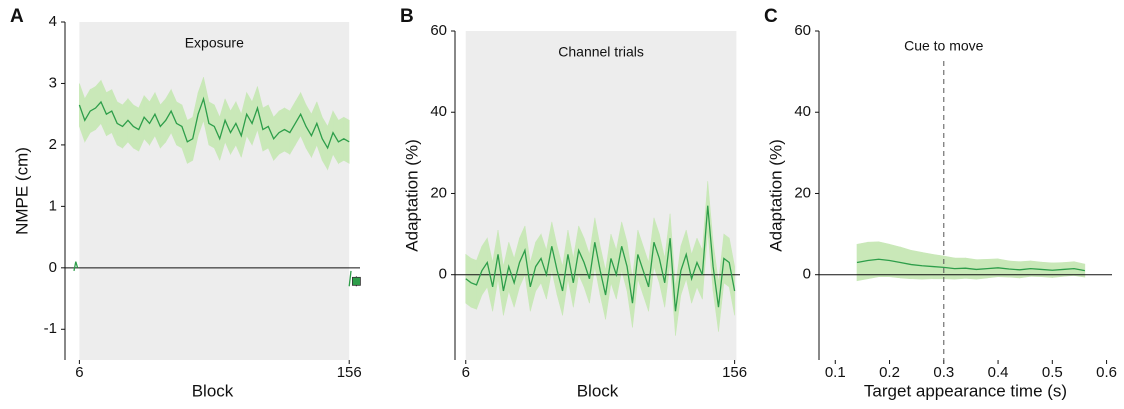 The image size is (1124, 409). I want to click on annotation: Exposure, so click(214, 43).